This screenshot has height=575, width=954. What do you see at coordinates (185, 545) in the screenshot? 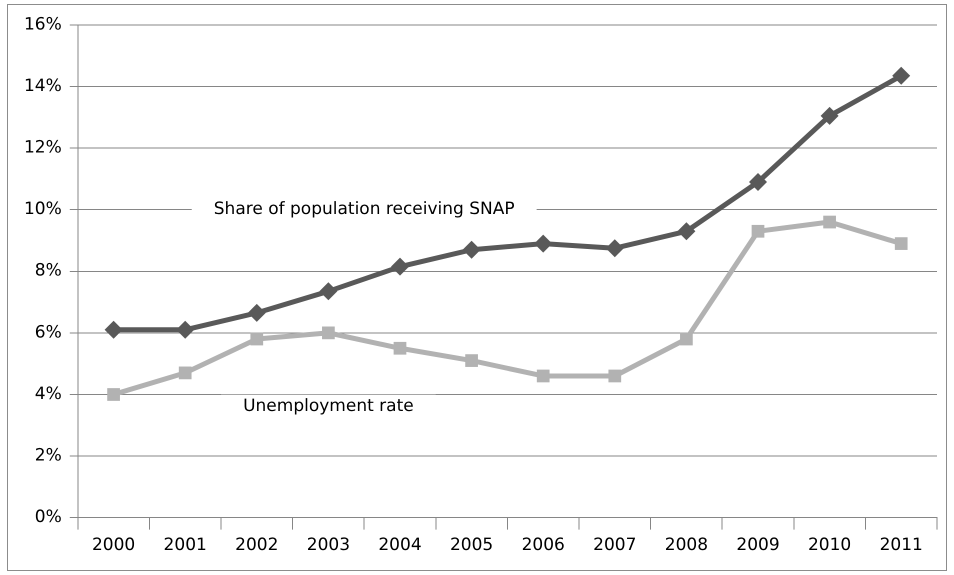
I see `x-tick-label: 2001` at bounding box center [185, 545].